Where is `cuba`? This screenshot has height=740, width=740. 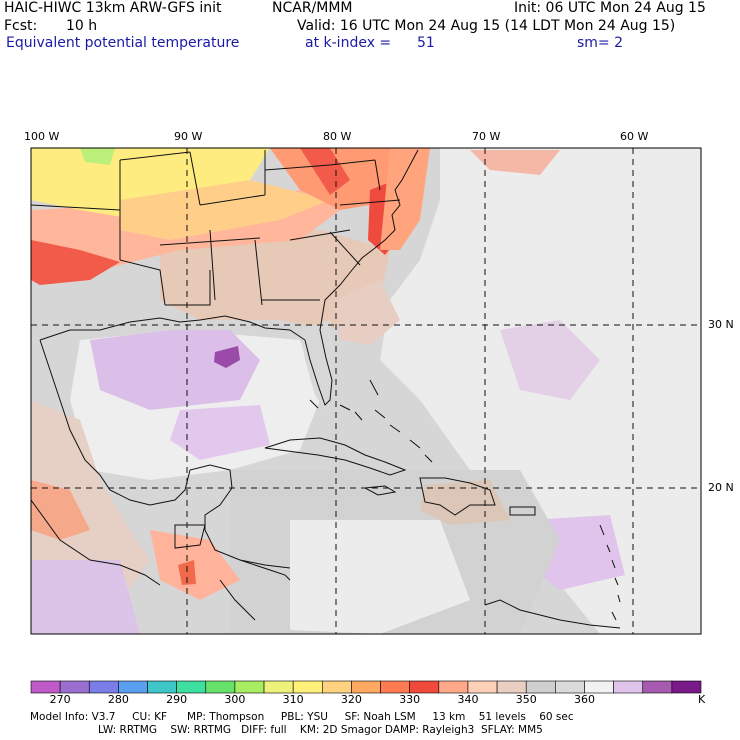
cuba is located at coordinates (335, 456).